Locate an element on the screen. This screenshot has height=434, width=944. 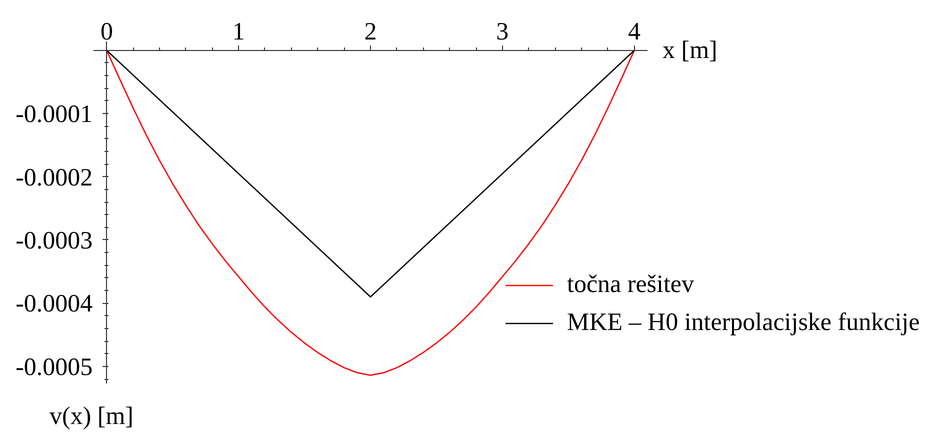
x-axis-title: x [m] is located at coordinates (690, 50).